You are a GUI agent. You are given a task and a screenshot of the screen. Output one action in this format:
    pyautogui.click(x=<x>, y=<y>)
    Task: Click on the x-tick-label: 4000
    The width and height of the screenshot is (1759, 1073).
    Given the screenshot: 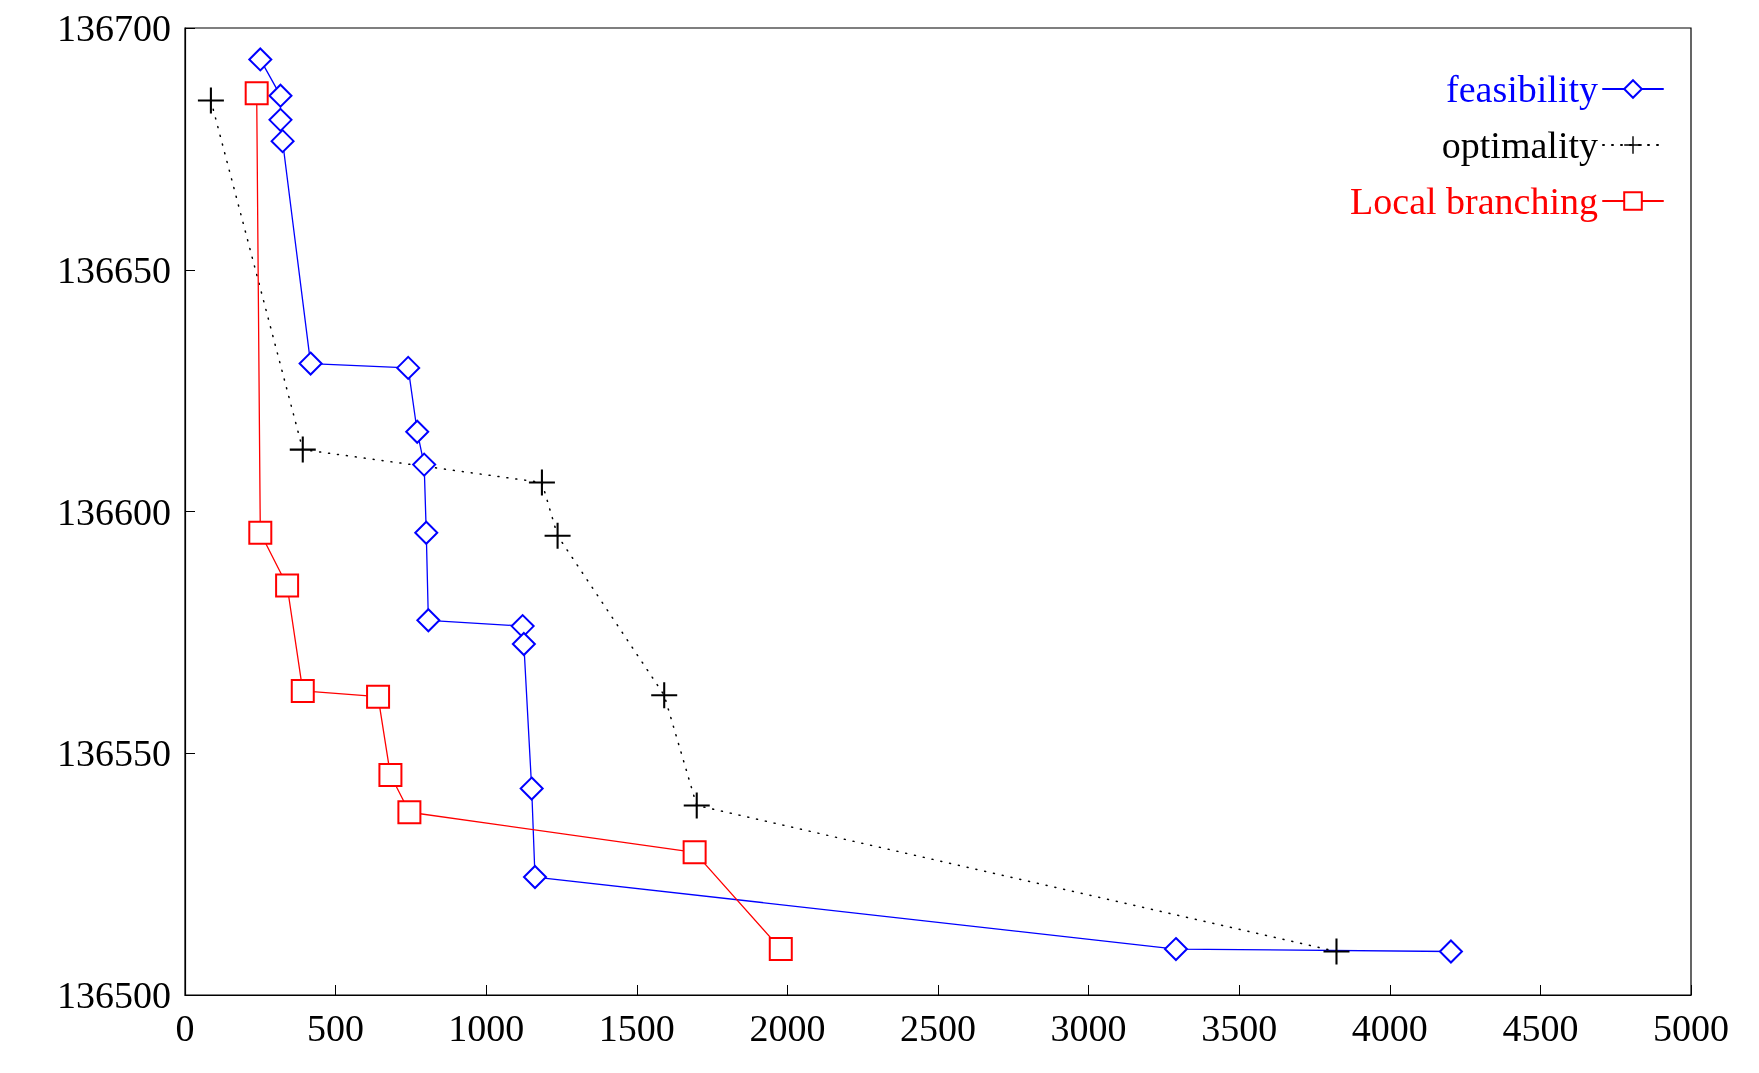 What is the action you would take?
    pyautogui.click(x=1389, y=1028)
    